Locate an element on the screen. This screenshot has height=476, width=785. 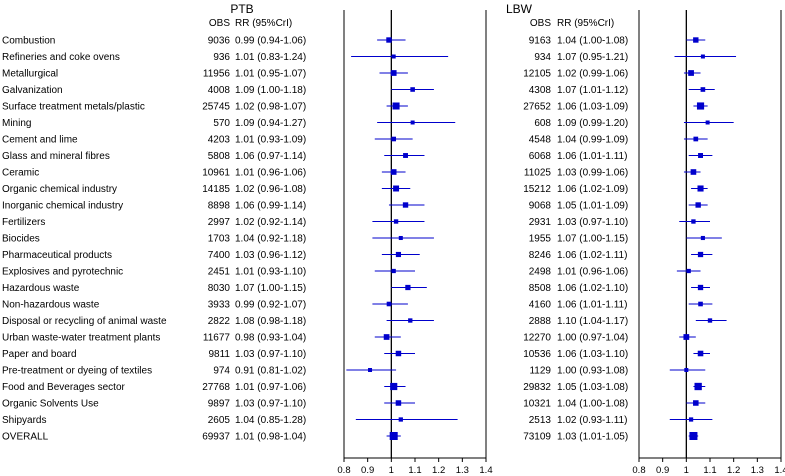
obs-value: 11956 is located at coordinates (217, 74).